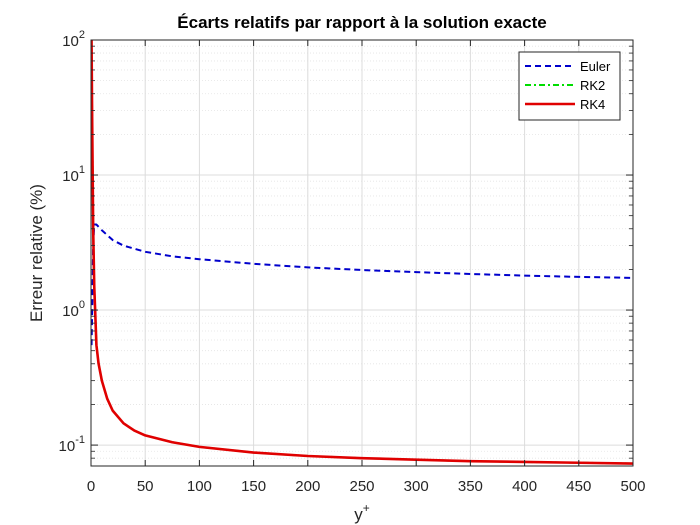  I want to click on x-tick-label: 300, so click(416, 486).